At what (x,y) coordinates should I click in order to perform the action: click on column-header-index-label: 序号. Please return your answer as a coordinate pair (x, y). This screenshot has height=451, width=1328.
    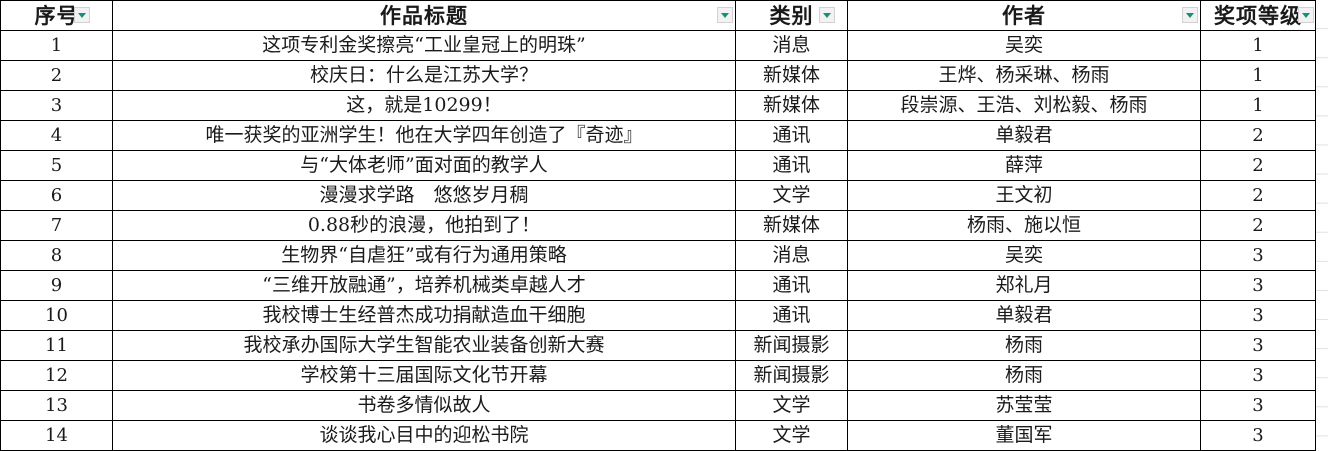
    Looking at the image, I should click on (56, 15).